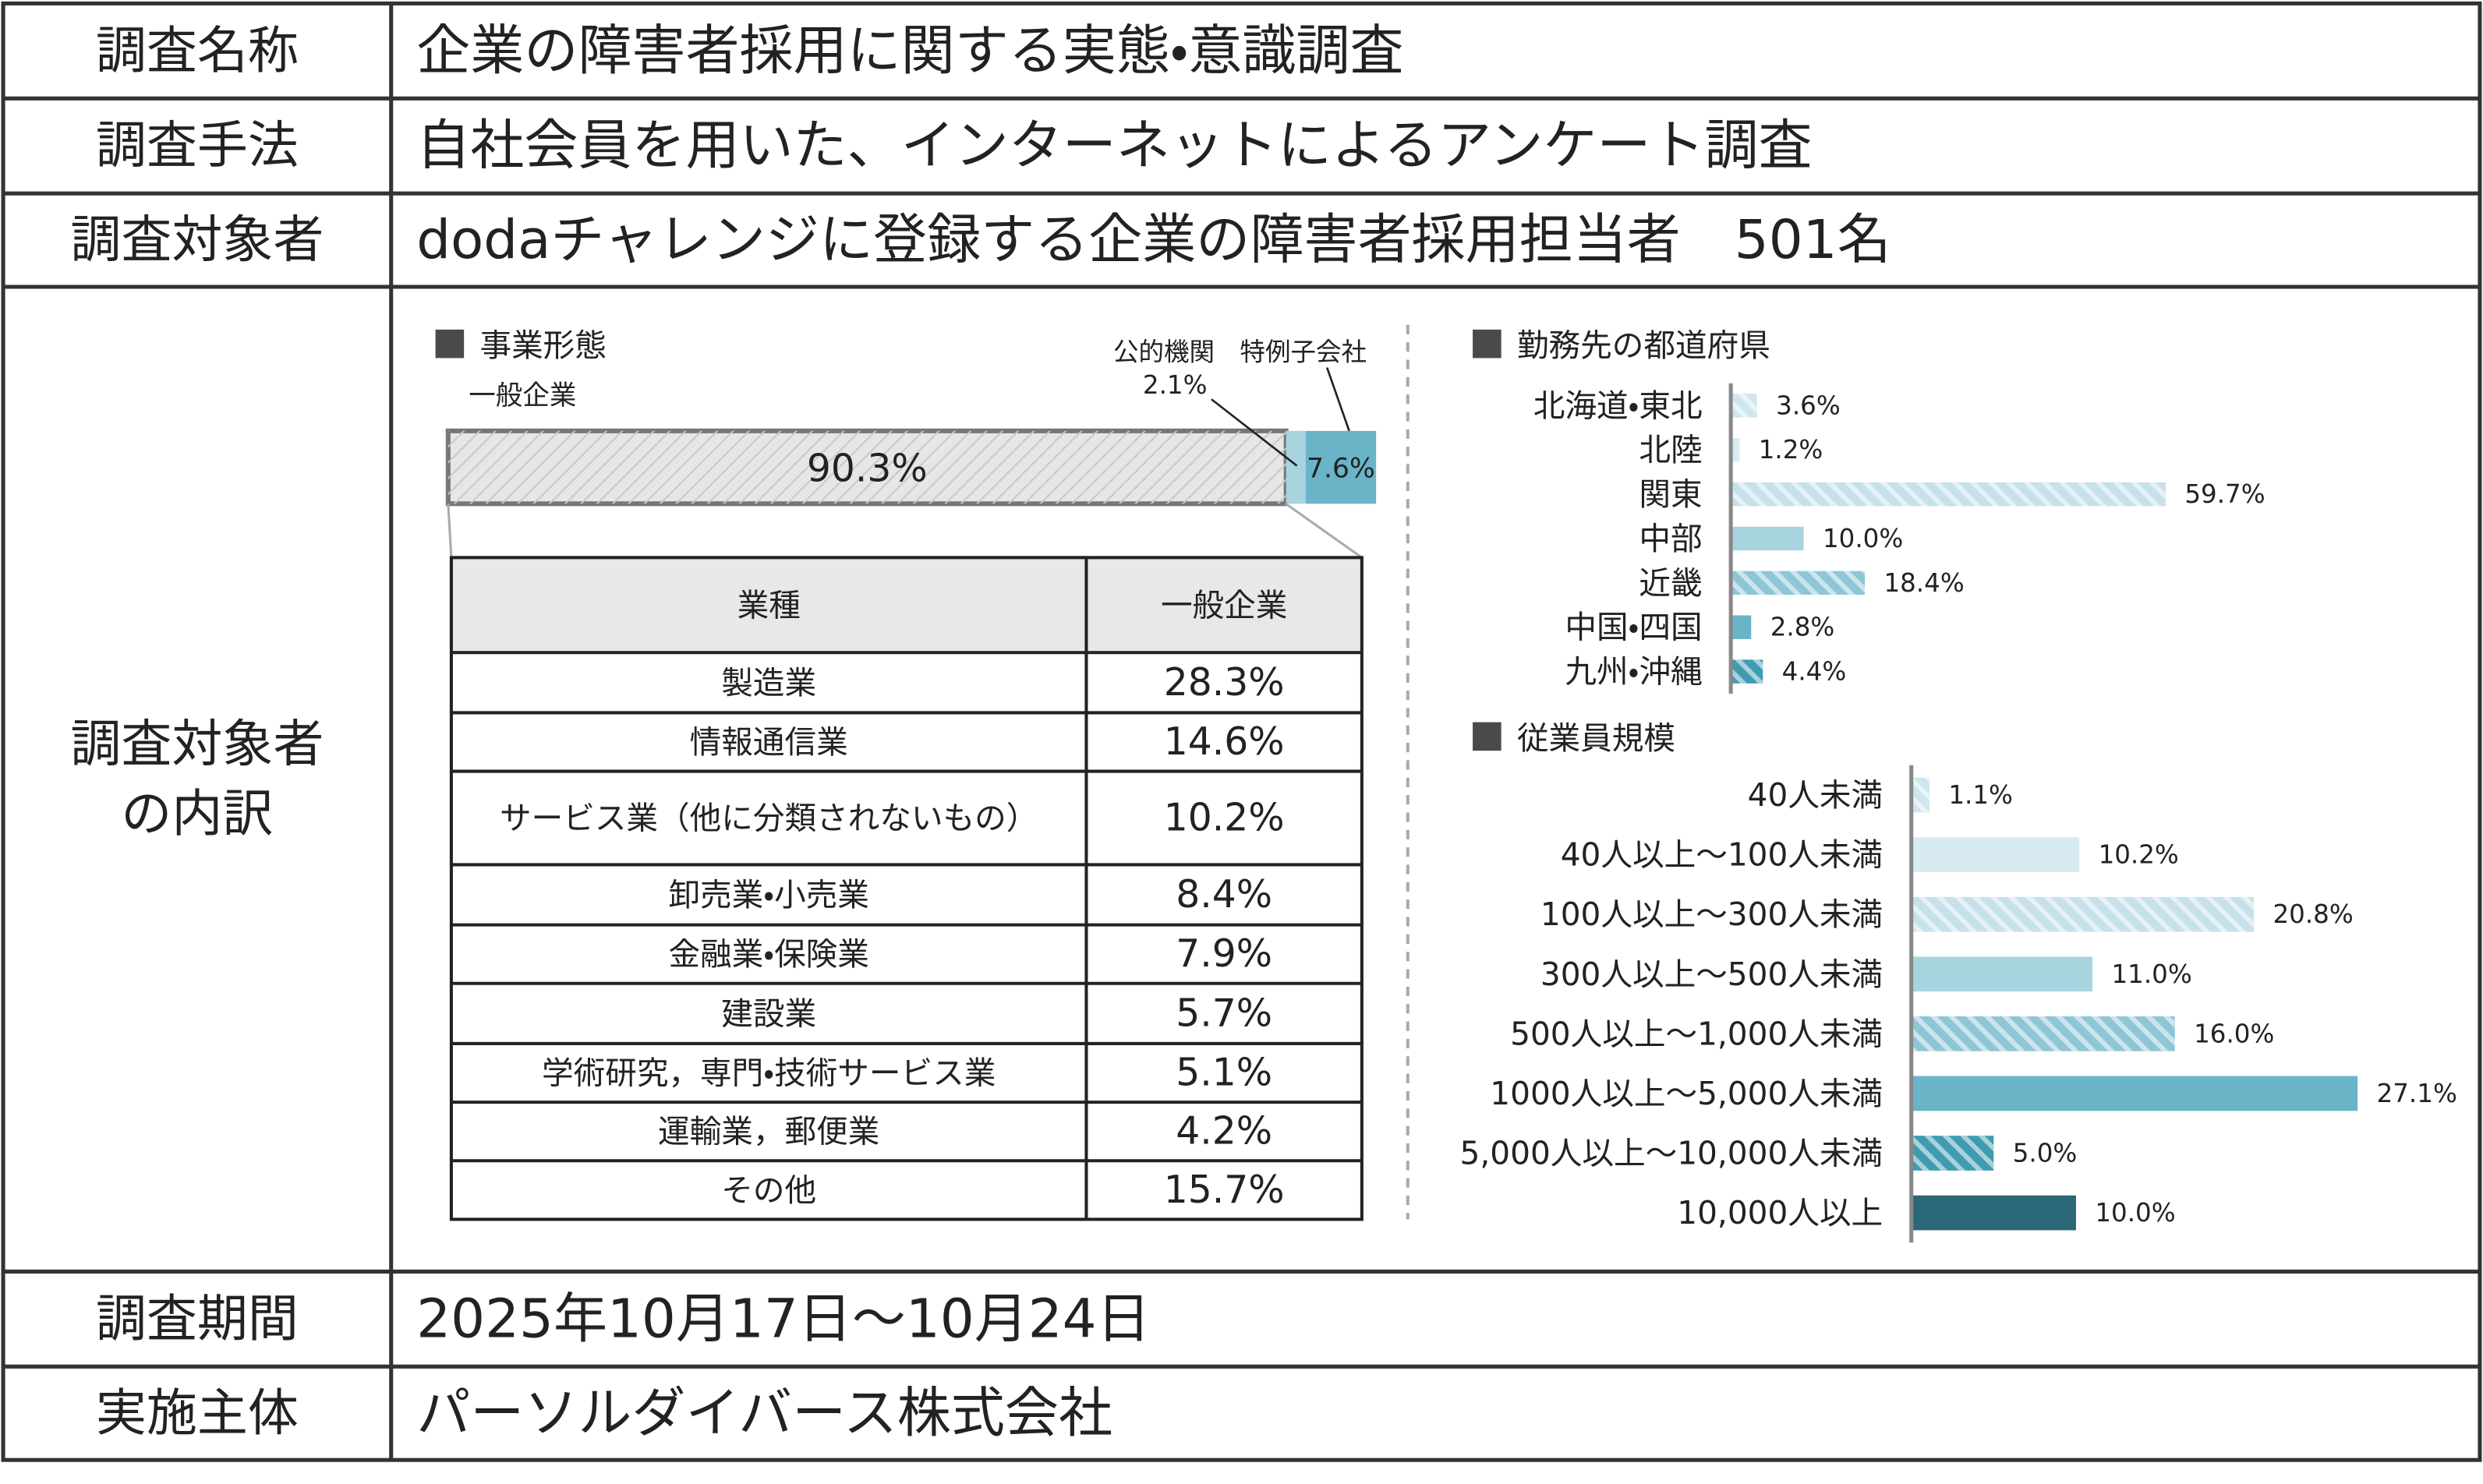 Image resolution: width=2483 pixels, height=1484 pixels. Describe the element at coordinates (1224, 818) in the screenshot. I see `industry-share: 10.2%` at that location.